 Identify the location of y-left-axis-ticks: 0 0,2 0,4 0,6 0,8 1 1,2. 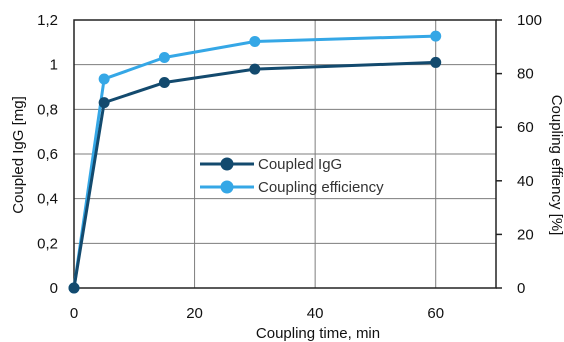
(47, 154).